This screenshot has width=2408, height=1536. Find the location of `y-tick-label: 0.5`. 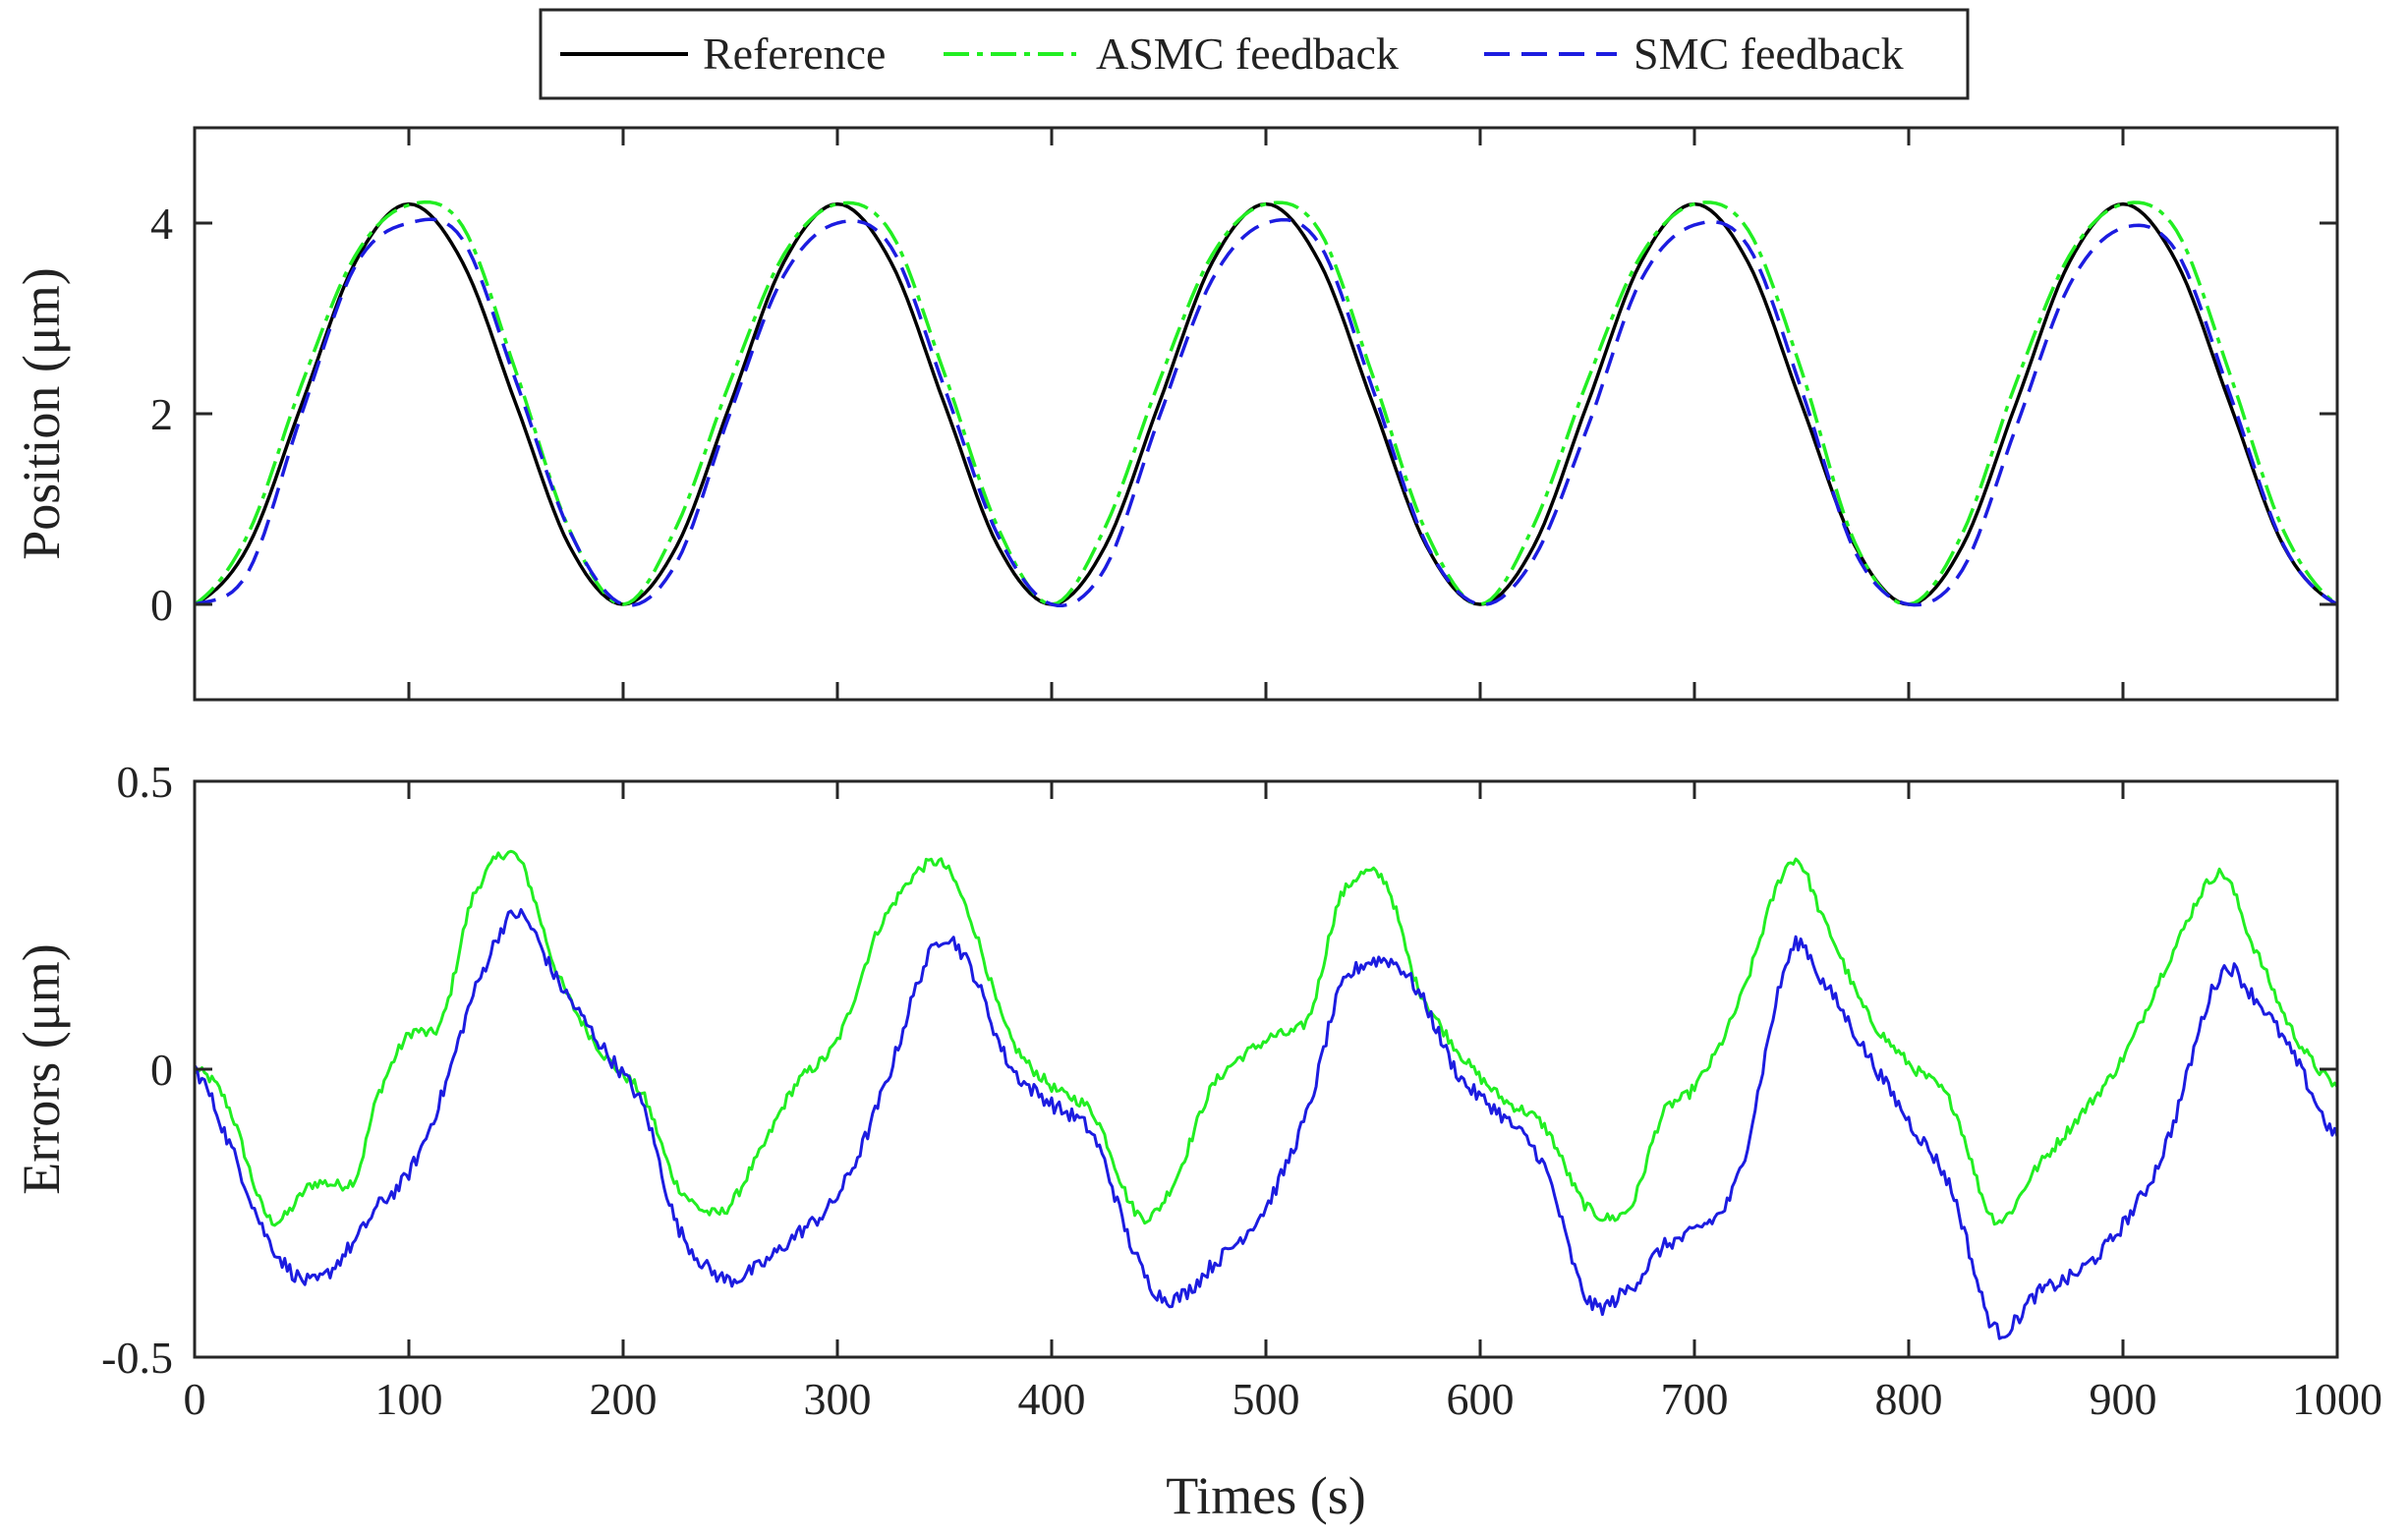

y-tick-label: 0.5 is located at coordinates (145, 782).